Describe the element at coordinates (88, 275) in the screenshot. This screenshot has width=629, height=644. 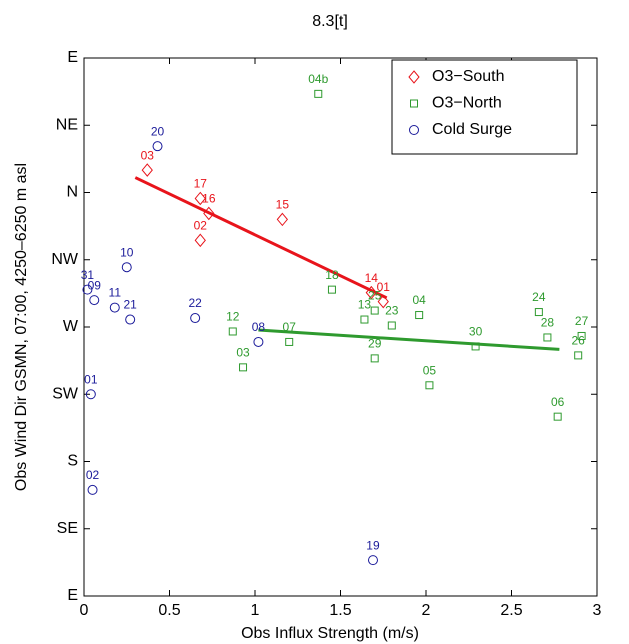
I see `point-label: 31` at that location.